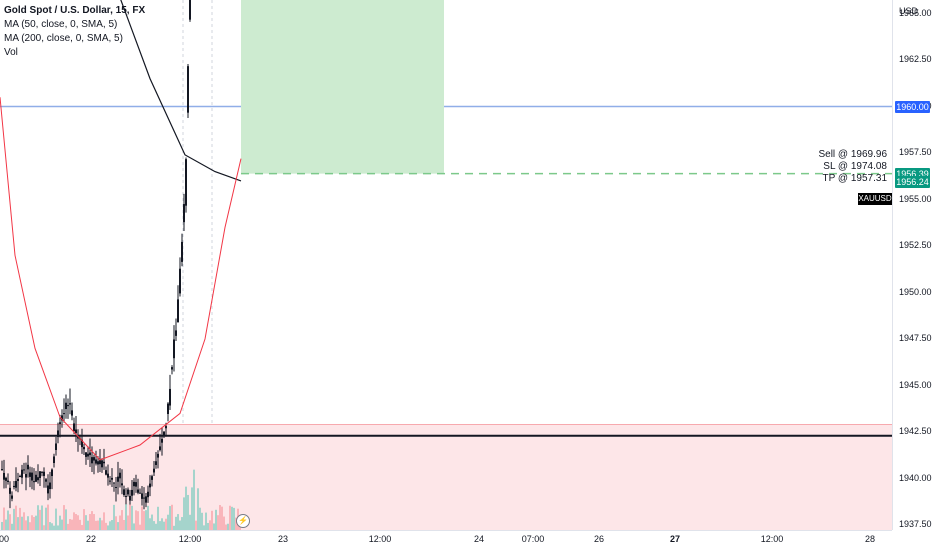  Describe the element at coordinates (11, 52) in the screenshot. I see `volume-legend: Vol` at that location.